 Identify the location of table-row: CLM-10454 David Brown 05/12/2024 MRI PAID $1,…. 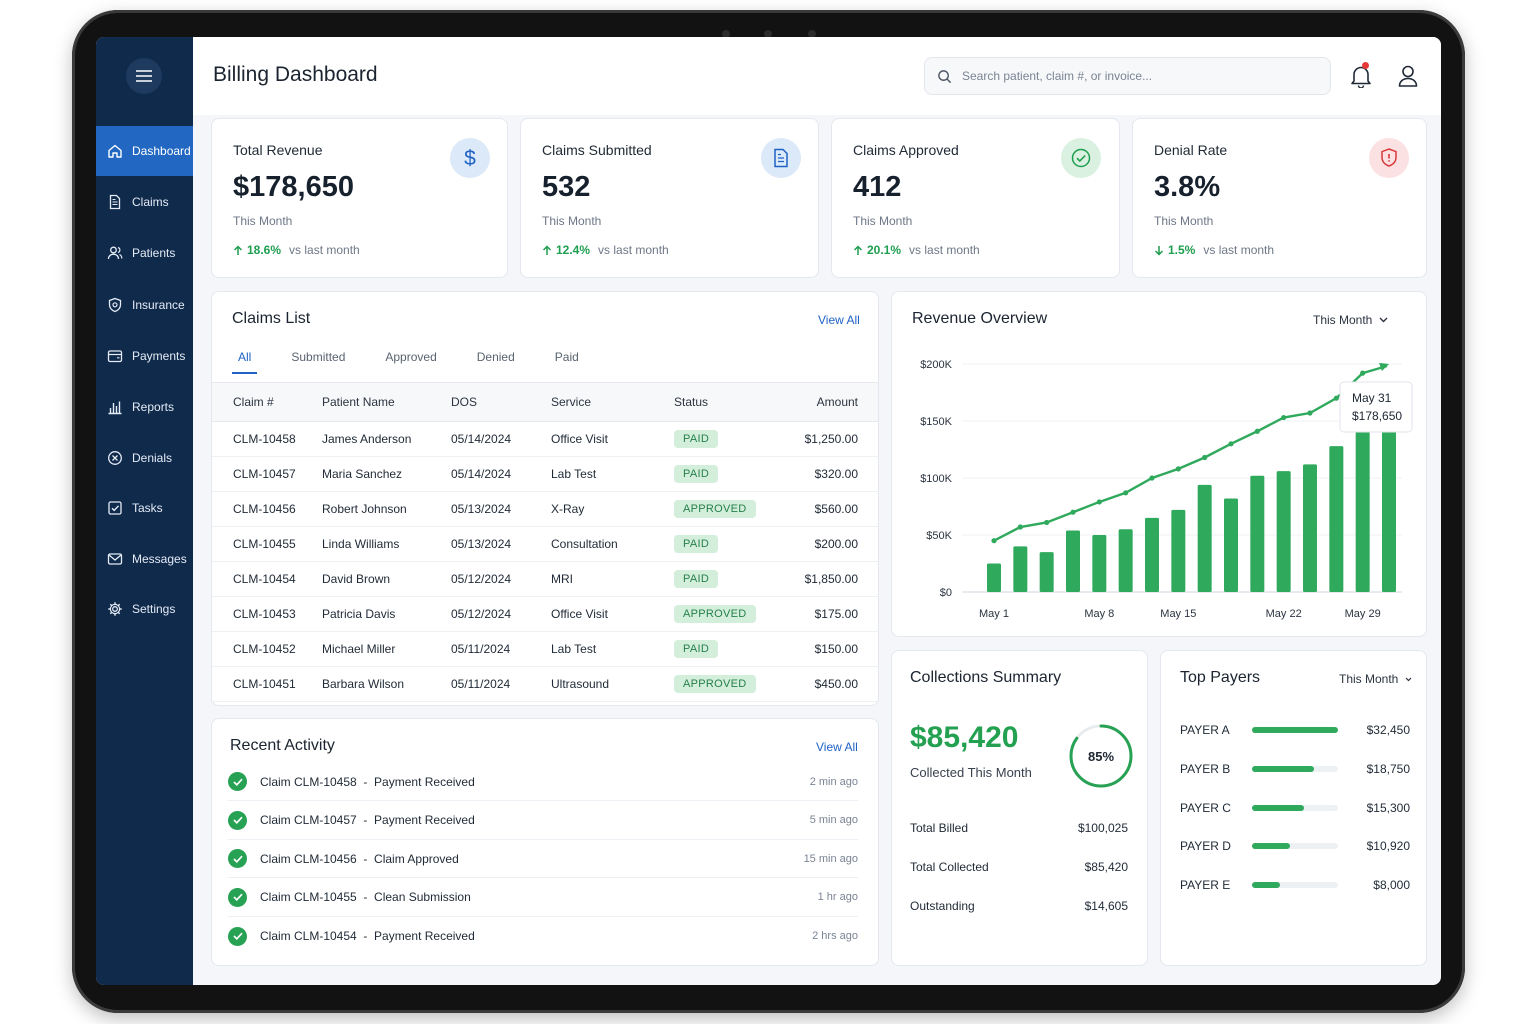
(545, 579).